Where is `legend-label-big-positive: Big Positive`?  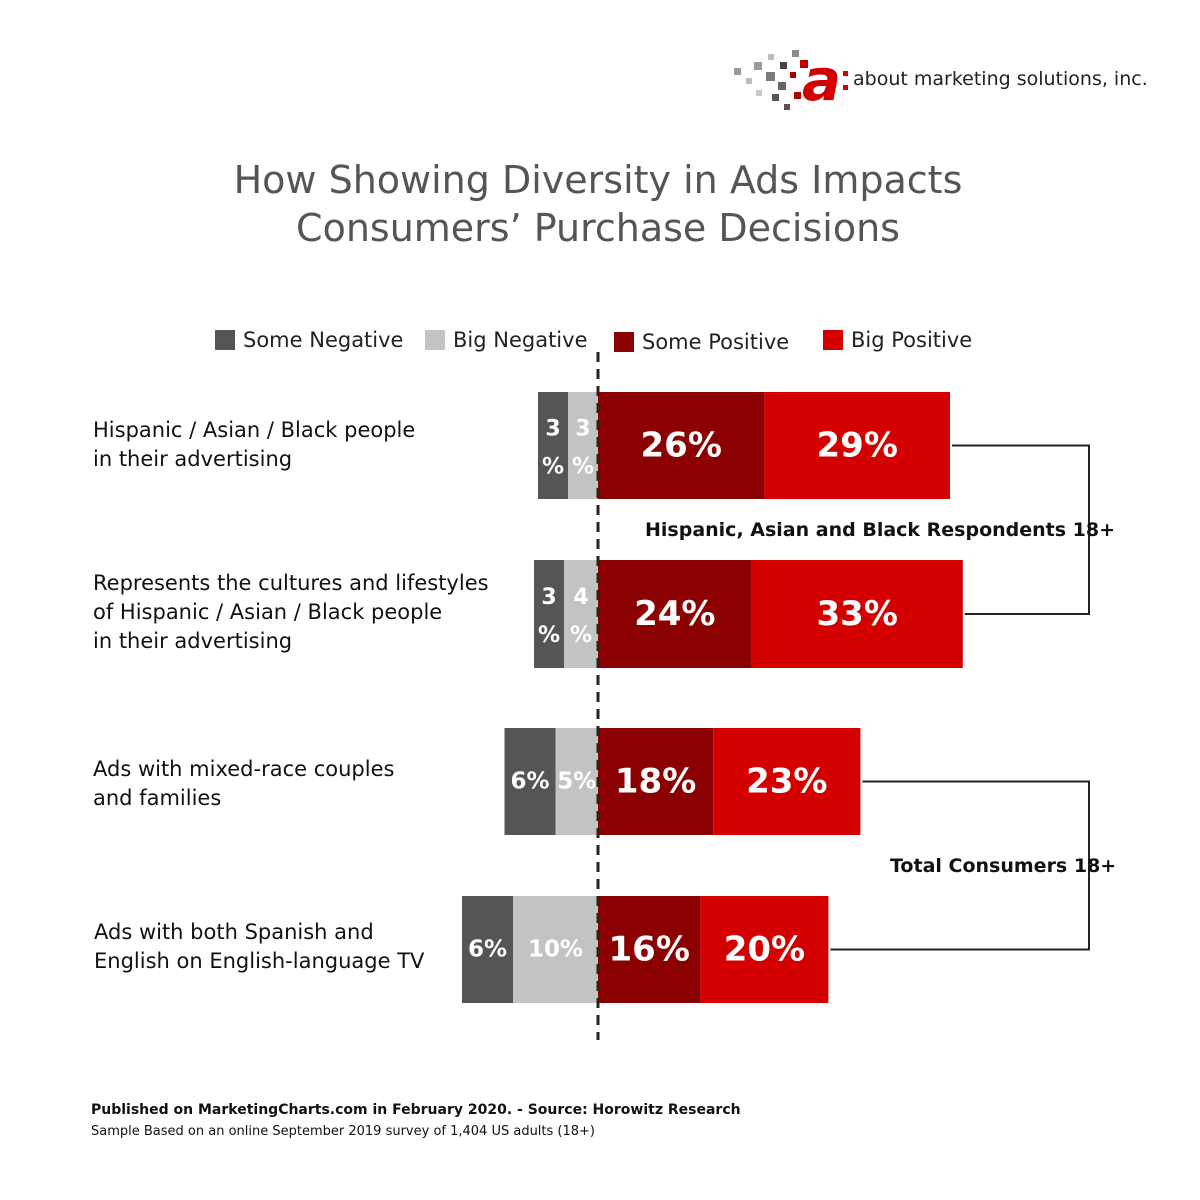
legend-label-big-positive: Big Positive is located at coordinates (912, 340).